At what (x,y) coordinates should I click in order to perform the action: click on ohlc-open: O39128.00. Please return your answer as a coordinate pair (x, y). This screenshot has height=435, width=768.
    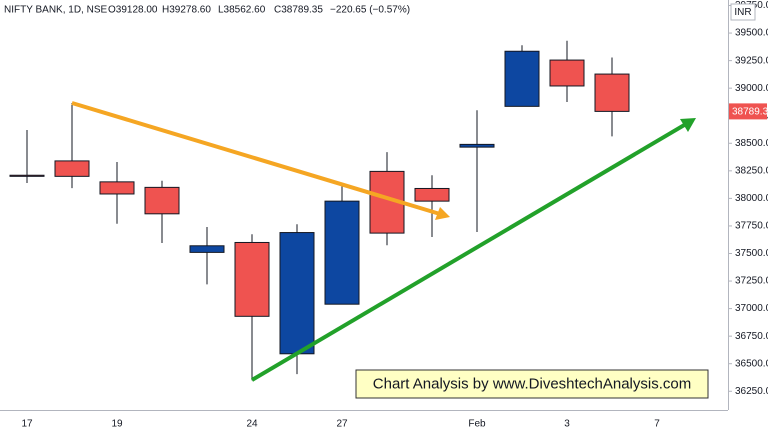
    Looking at the image, I should click on (133, 10).